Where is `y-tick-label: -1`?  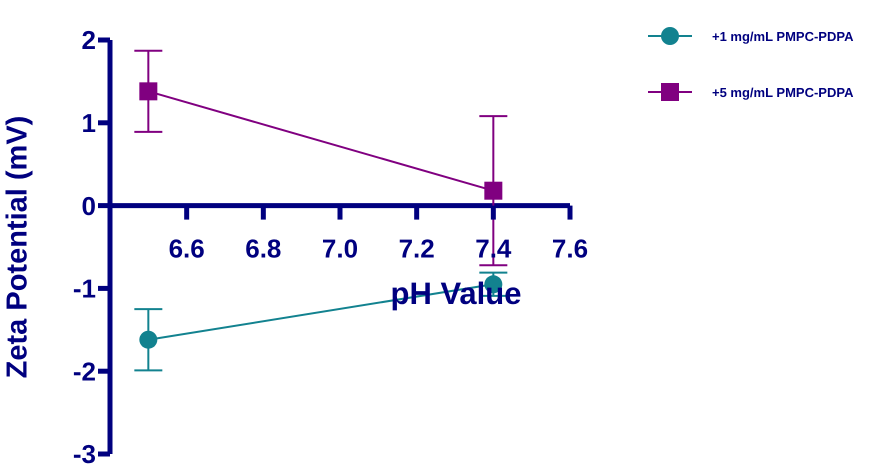
y-tick-label: -1 is located at coordinates (84, 289).